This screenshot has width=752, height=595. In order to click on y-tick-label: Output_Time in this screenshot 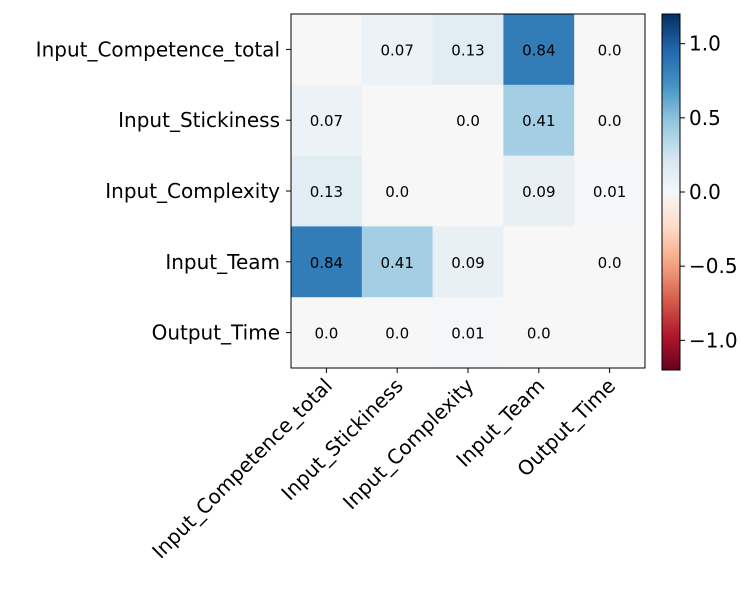, I will do `click(216, 333)`.